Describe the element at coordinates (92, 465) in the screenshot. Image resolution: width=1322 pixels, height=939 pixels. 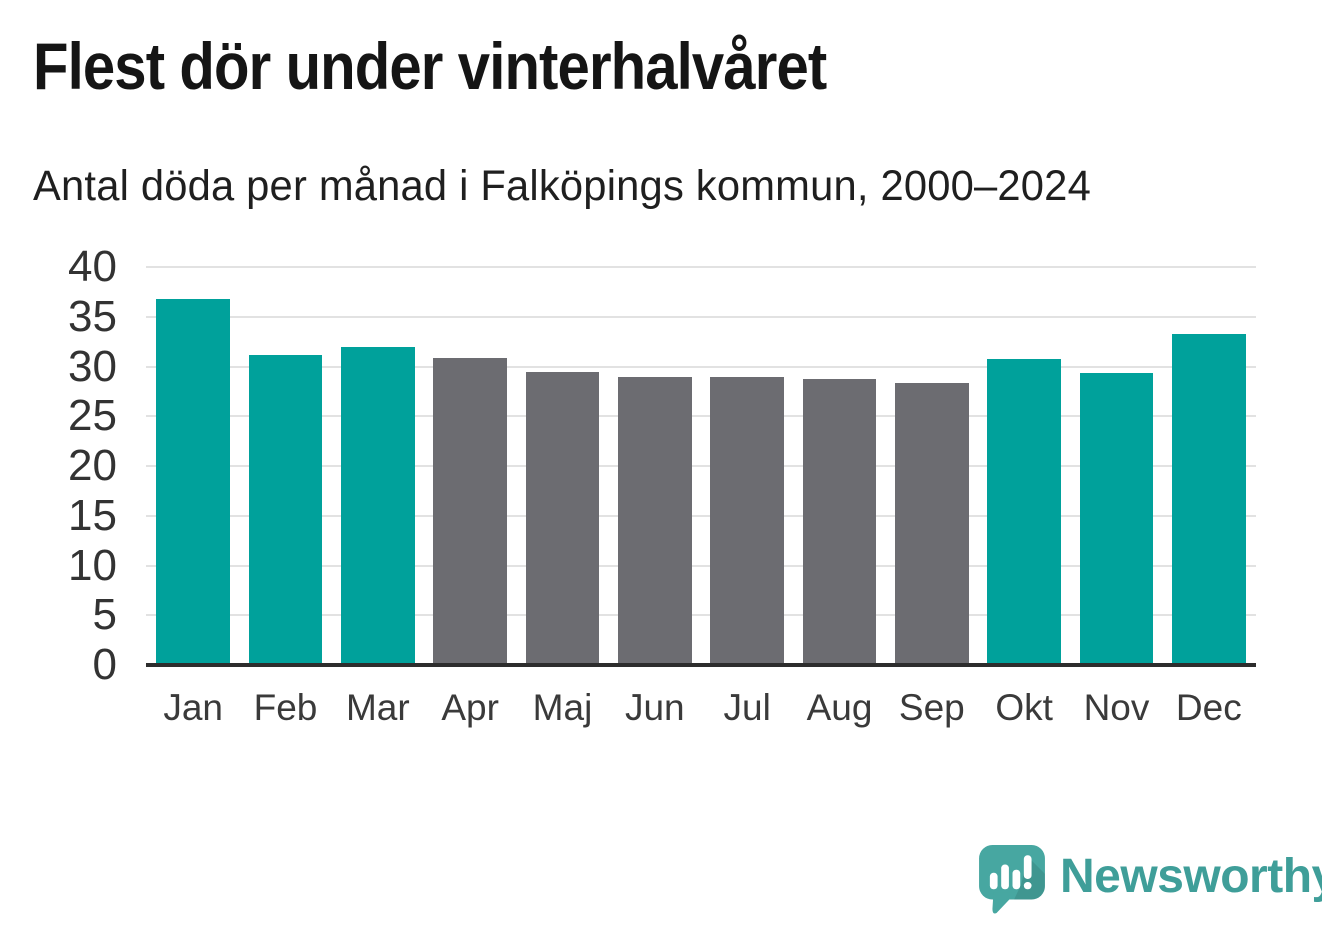
I see `y-tick-label-20: 20` at that location.